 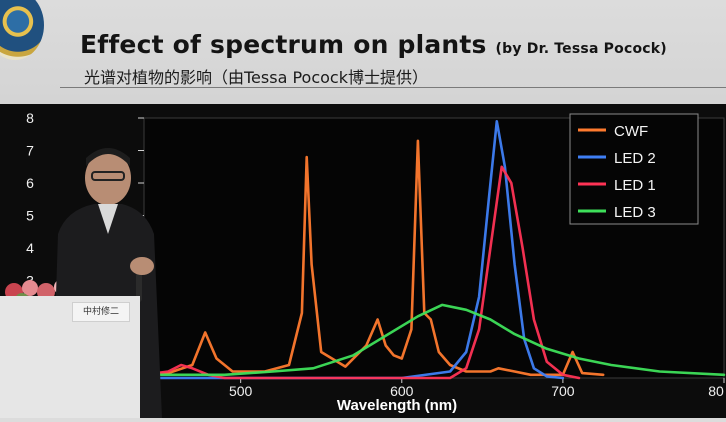 I want to click on legend-label: LED 3, so click(x=635, y=212).